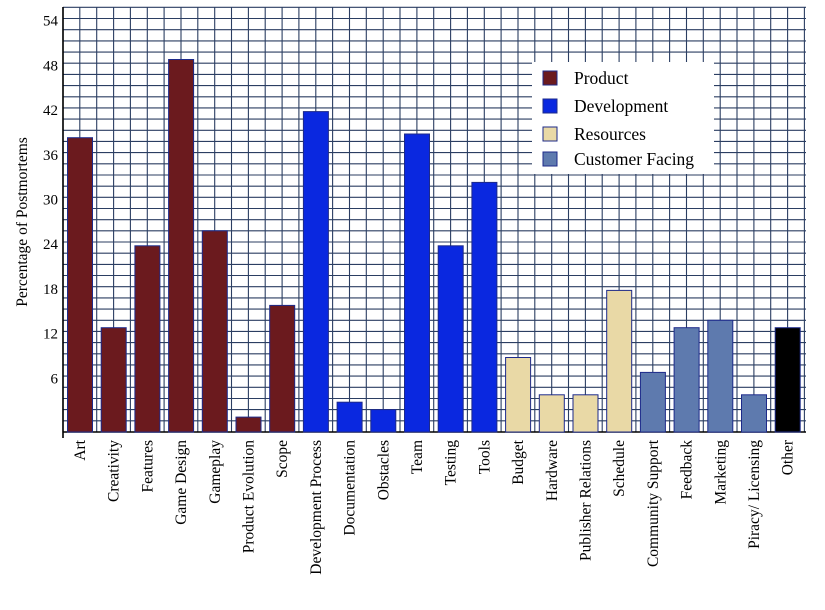  I want to click on x-tick-label: Feedback, so click(687, 470).